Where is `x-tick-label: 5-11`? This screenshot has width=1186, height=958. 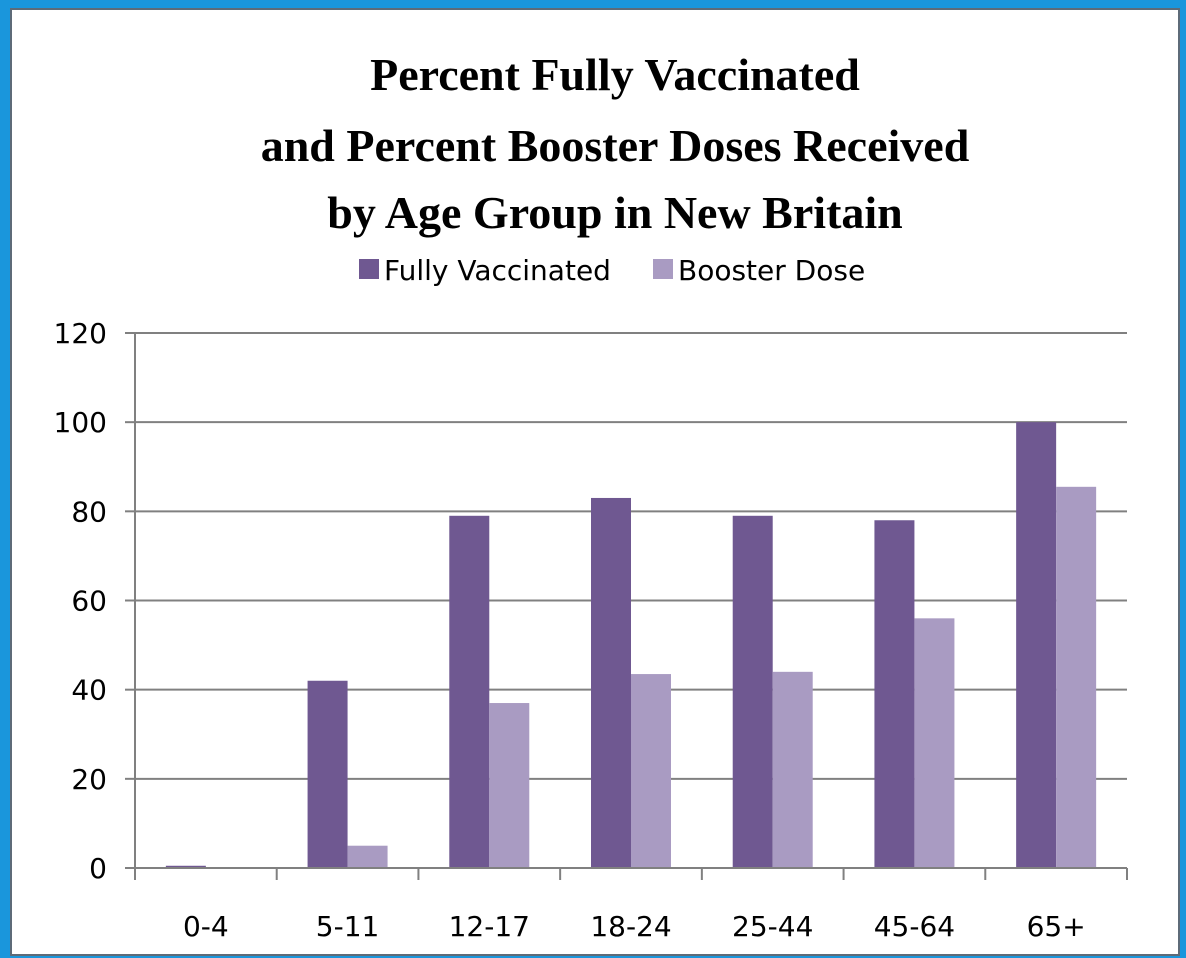
x-tick-label: 5-11 is located at coordinates (348, 926).